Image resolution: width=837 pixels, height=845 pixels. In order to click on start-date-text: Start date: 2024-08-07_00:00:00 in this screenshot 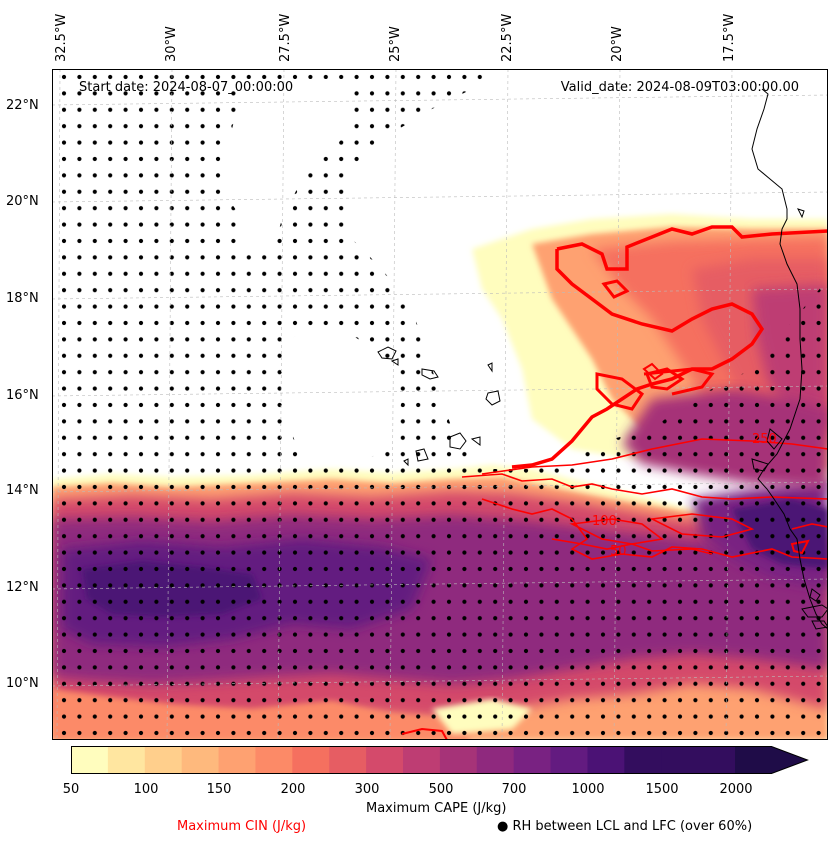, I will do `click(186, 87)`.